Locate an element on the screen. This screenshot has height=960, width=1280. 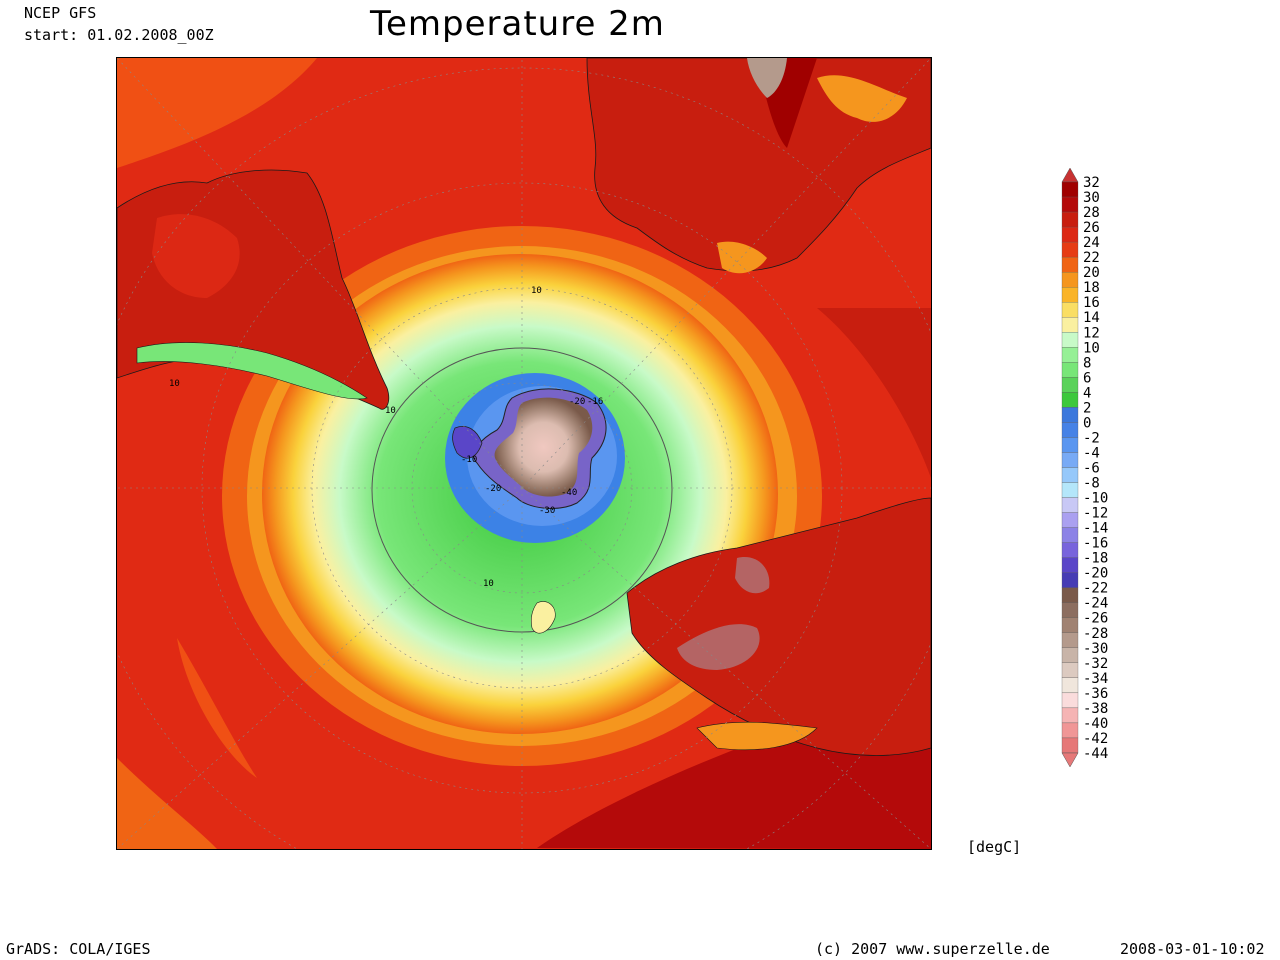
colorbar-tick-label: 6 is located at coordinates (1087, 378).